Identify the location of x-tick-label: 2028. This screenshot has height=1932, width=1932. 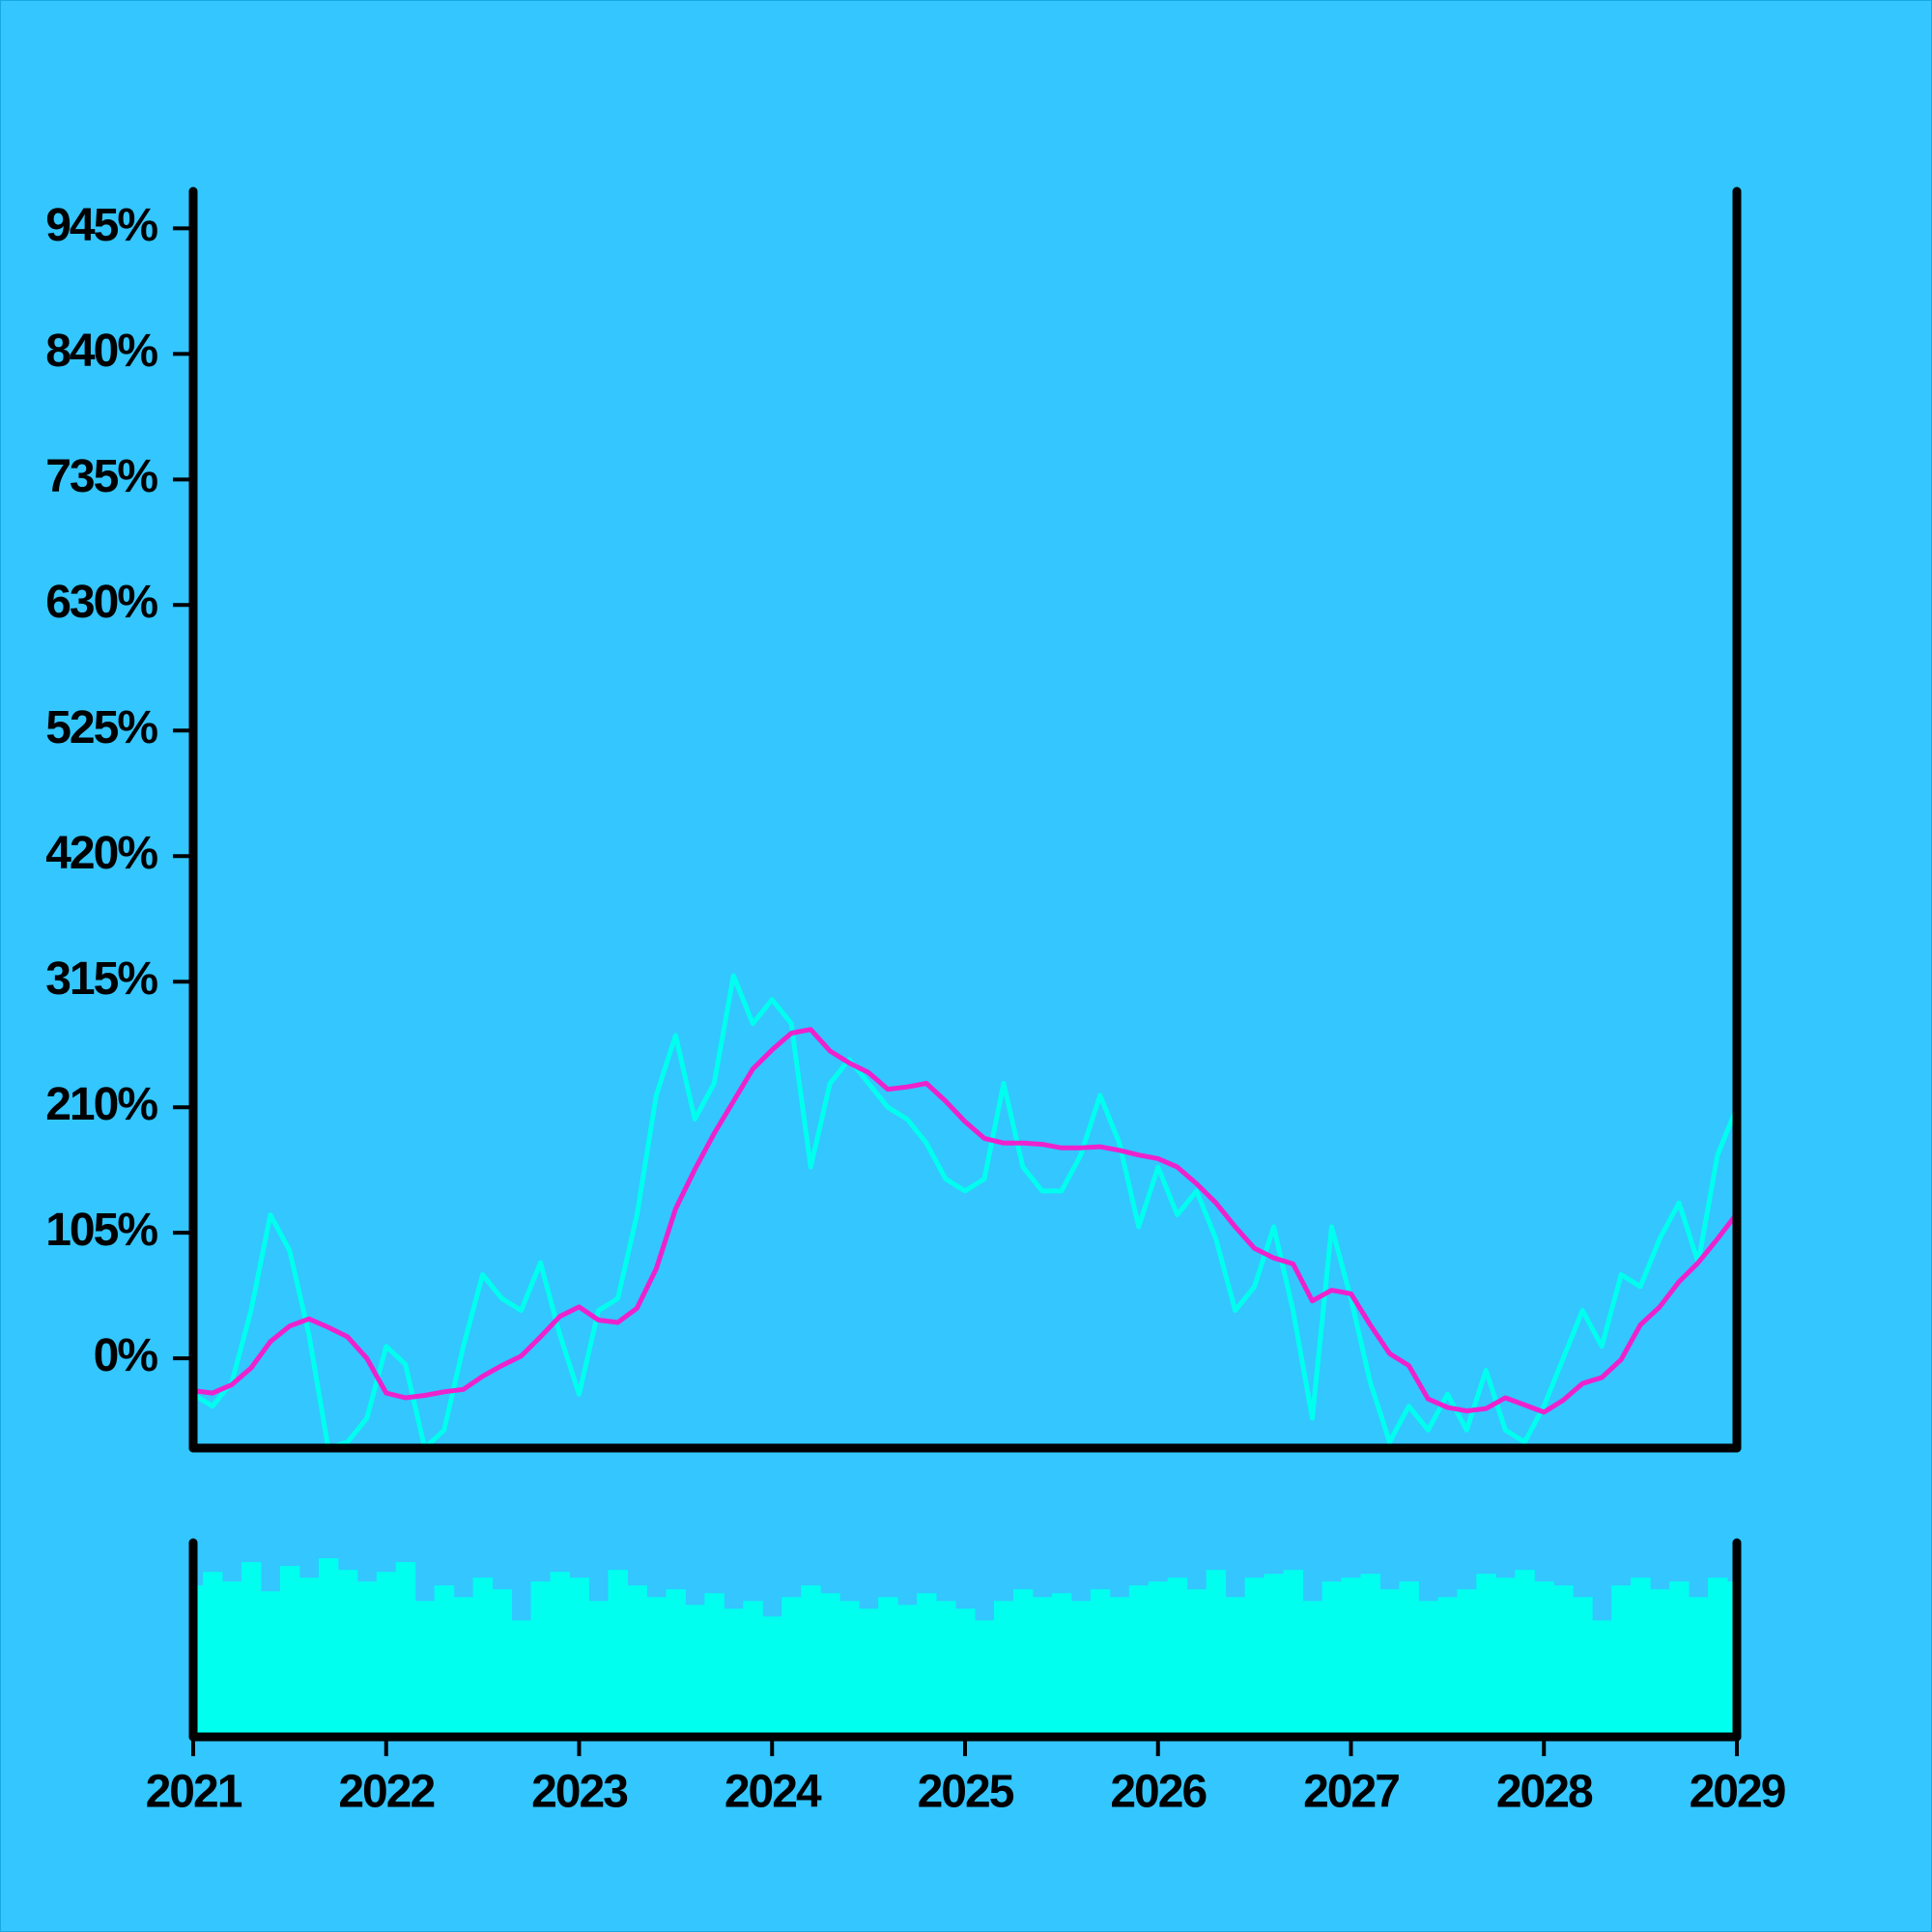
(1544, 1792).